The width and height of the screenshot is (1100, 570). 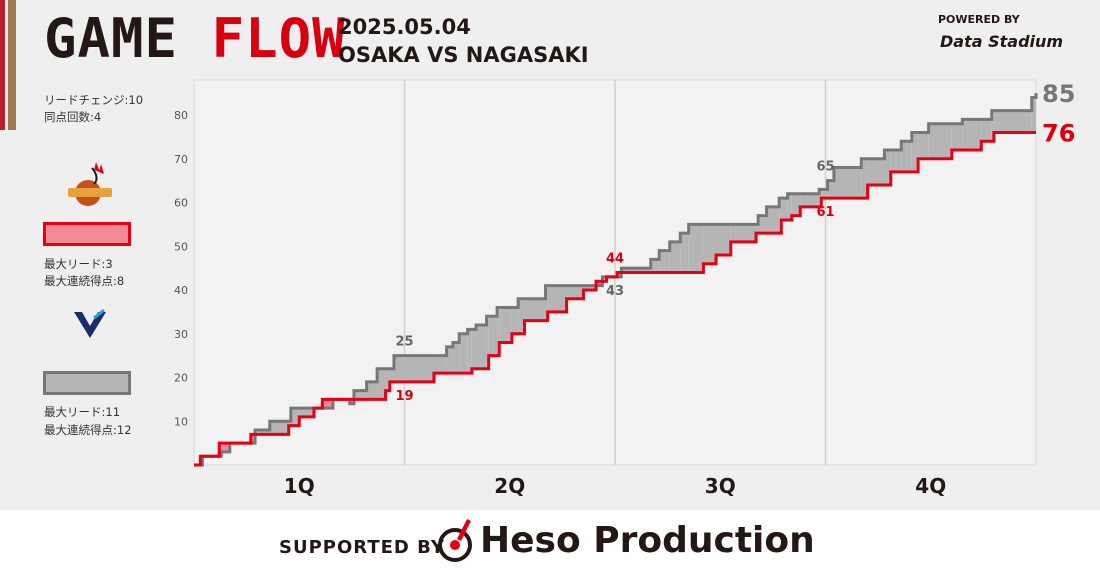 I want to click on quarter-label: 4Q, so click(x=930, y=486).